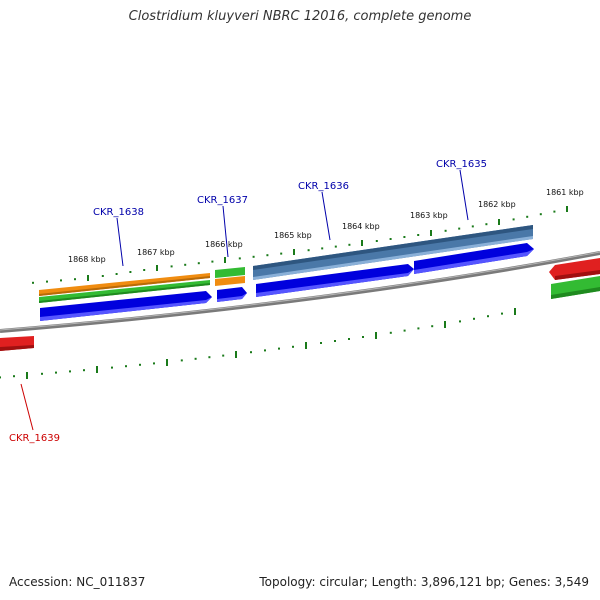 Image resolution: width=600 pixels, height=600 pixels. I want to click on tick-label-1862: 1862 kbp, so click(497, 204).